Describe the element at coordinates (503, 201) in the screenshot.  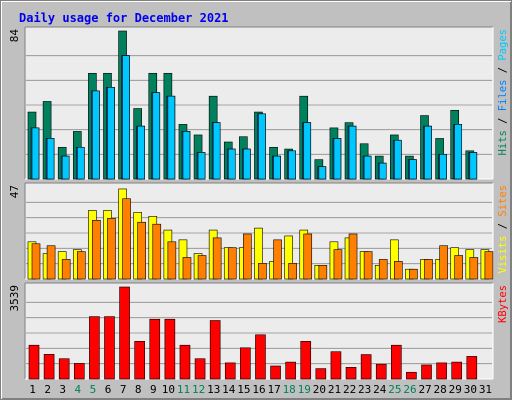
I see `legend-sites: Sites` at that location.